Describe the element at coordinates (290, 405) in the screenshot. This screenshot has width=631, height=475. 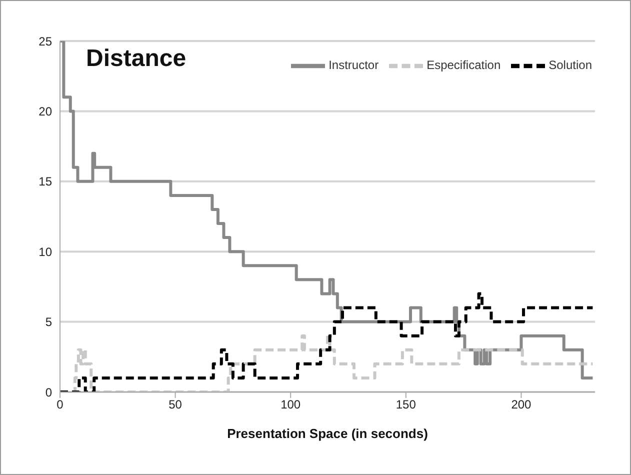
I see `x-tick-label: 100` at that location.